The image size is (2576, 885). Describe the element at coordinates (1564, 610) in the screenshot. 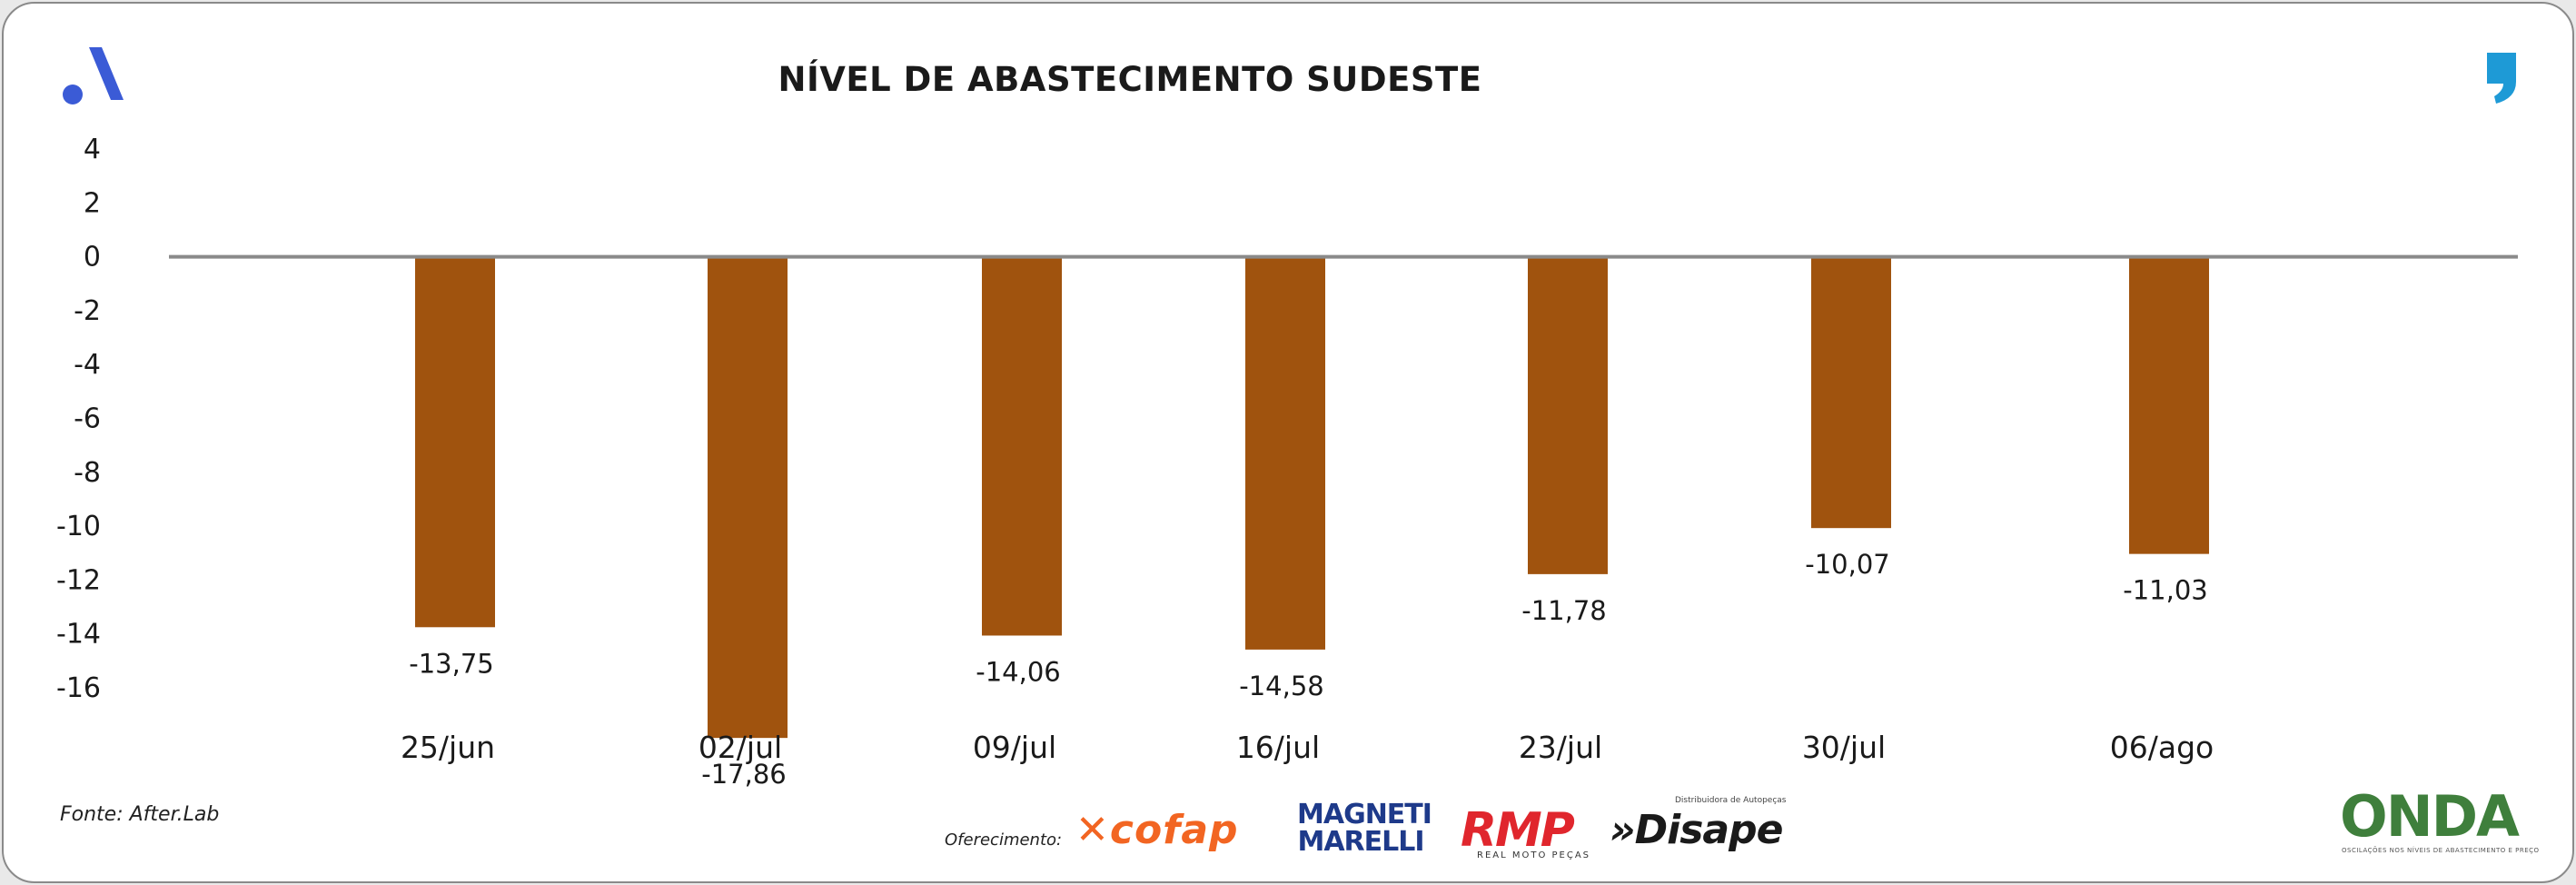

I see `data-label: -11,78` at that location.